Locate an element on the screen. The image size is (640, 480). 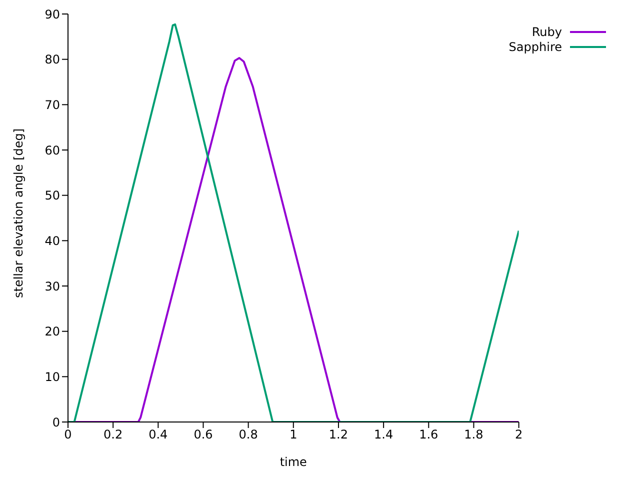
legend-label: Sapphire is located at coordinates (535, 47).